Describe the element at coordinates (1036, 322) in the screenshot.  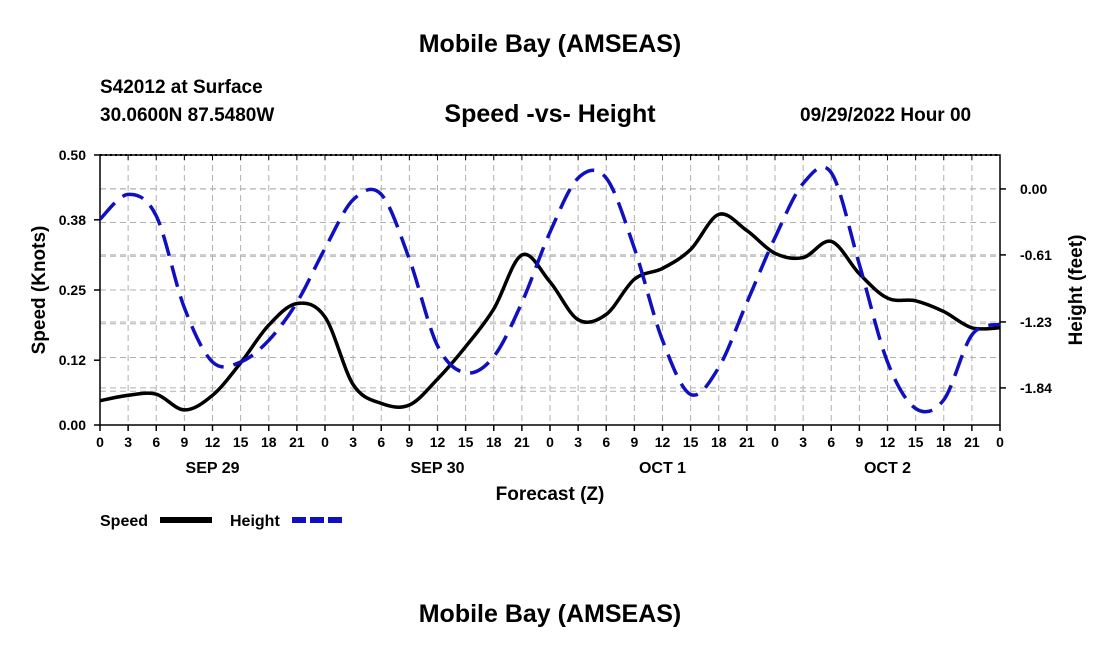
I see `y2-tick-label: -1.23` at that location.